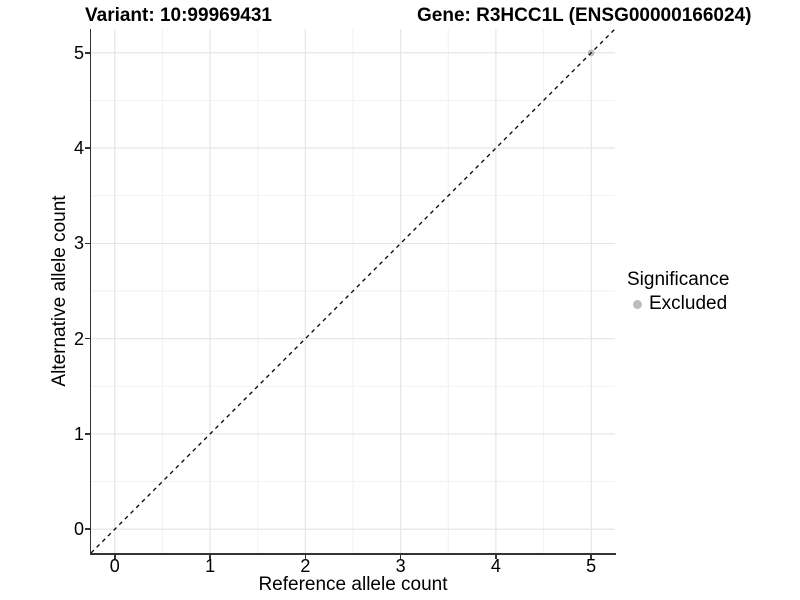  Describe the element at coordinates (210, 566) in the screenshot. I see `x-tick-label: 1` at that location.